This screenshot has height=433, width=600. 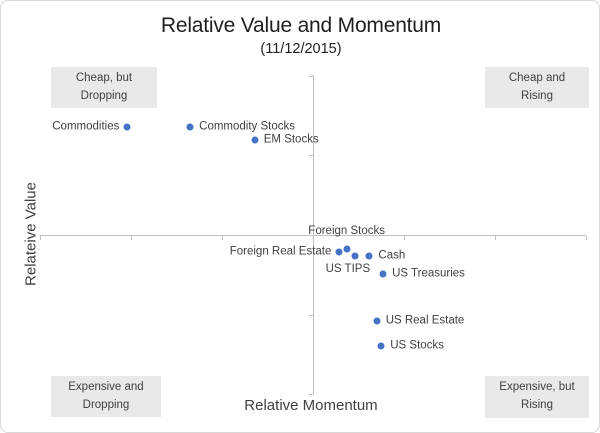 What do you see at coordinates (247, 126) in the screenshot?
I see `data-point-label: Commodity Stocks` at bounding box center [247, 126].